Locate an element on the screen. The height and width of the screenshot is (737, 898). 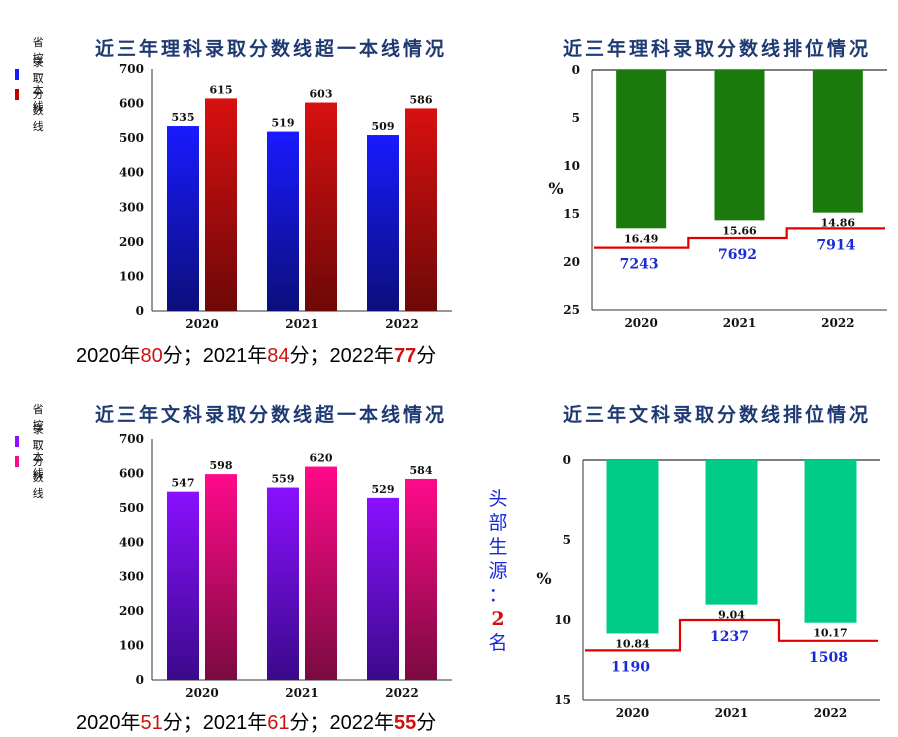
chart-legend: 省控一本线 录取分数线 is located at coordinates (33, 84).